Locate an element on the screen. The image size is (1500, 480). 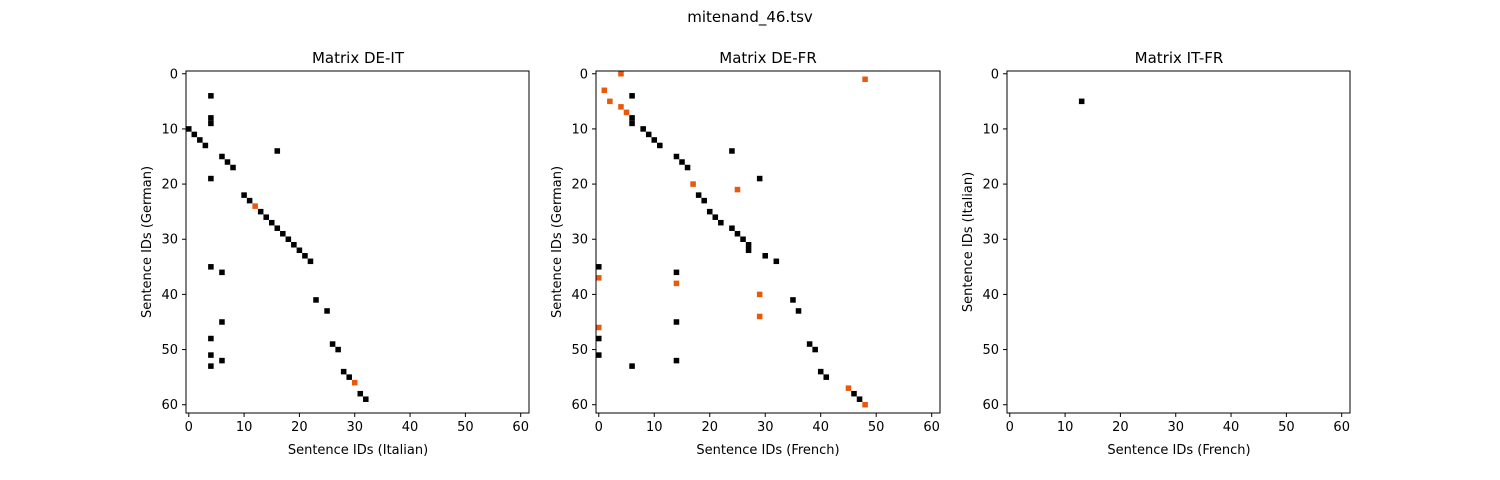
y-tick-label: 0 is located at coordinates (584, 74).